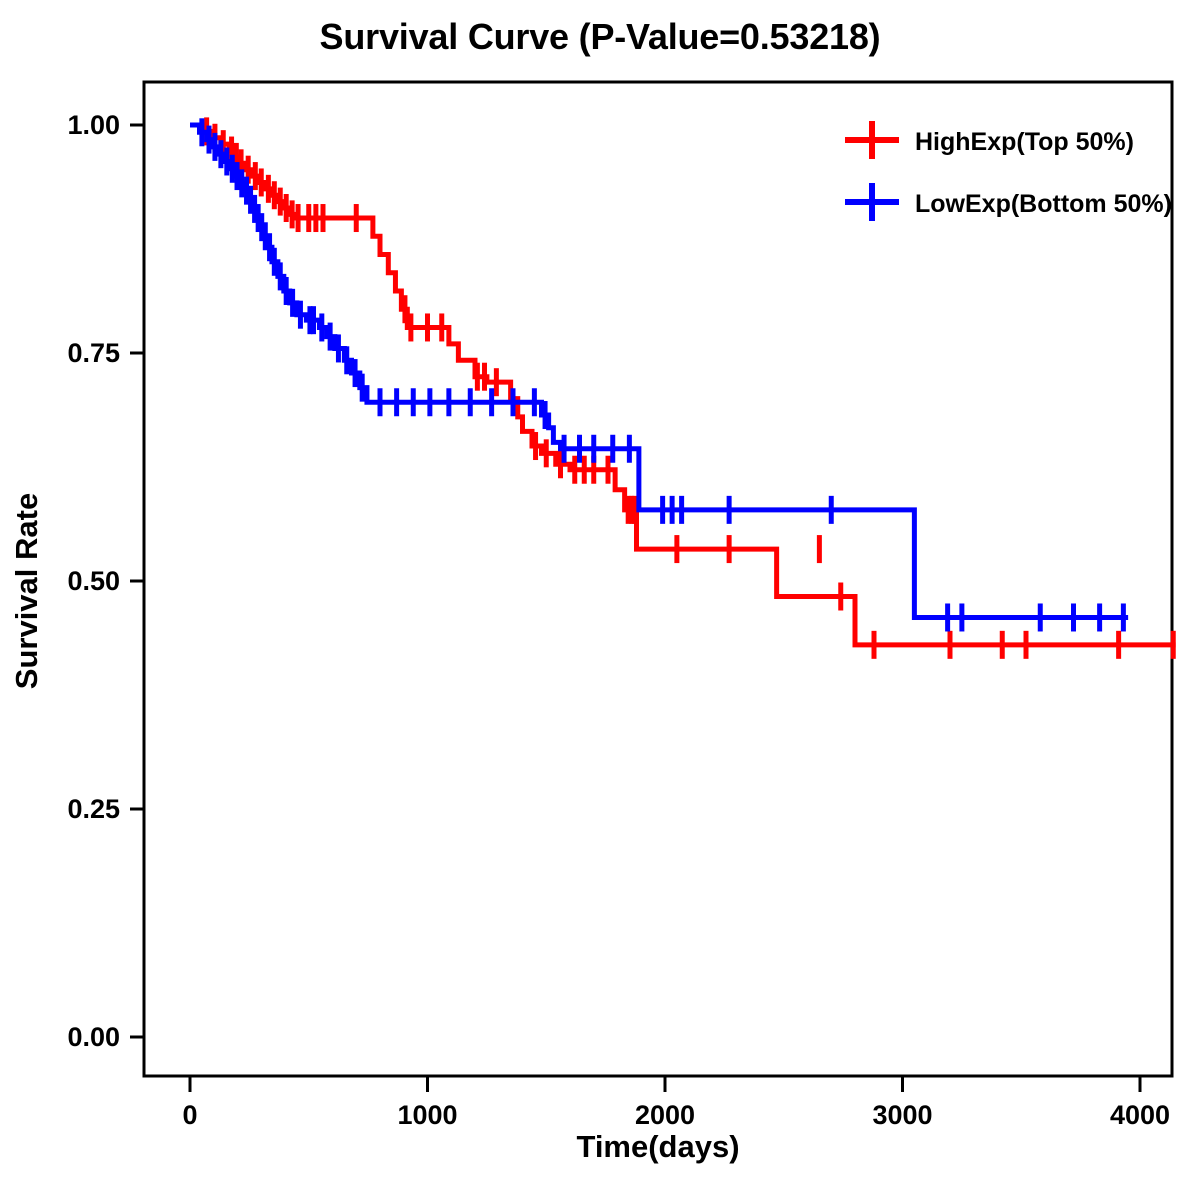 The height and width of the screenshot is (1200, 1200). Describe the element at coordinates (93, 809) in the screenshot. I see `y-tick-label: 0.25` at that location.